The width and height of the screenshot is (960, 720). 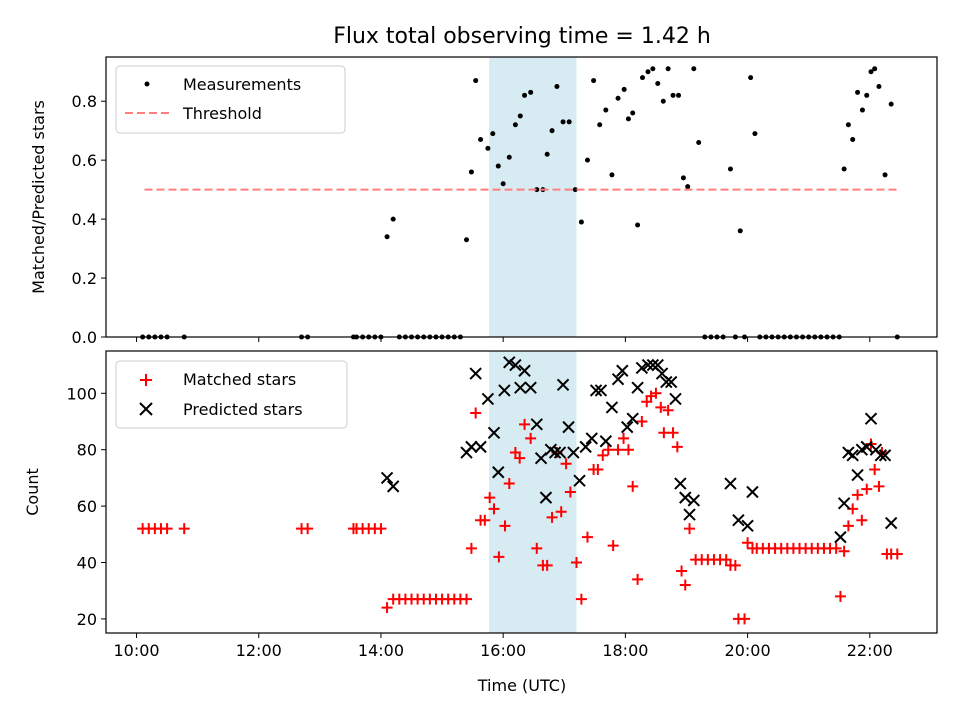 I want to click on y-tick-label: 60, so click(x=87, y=506).